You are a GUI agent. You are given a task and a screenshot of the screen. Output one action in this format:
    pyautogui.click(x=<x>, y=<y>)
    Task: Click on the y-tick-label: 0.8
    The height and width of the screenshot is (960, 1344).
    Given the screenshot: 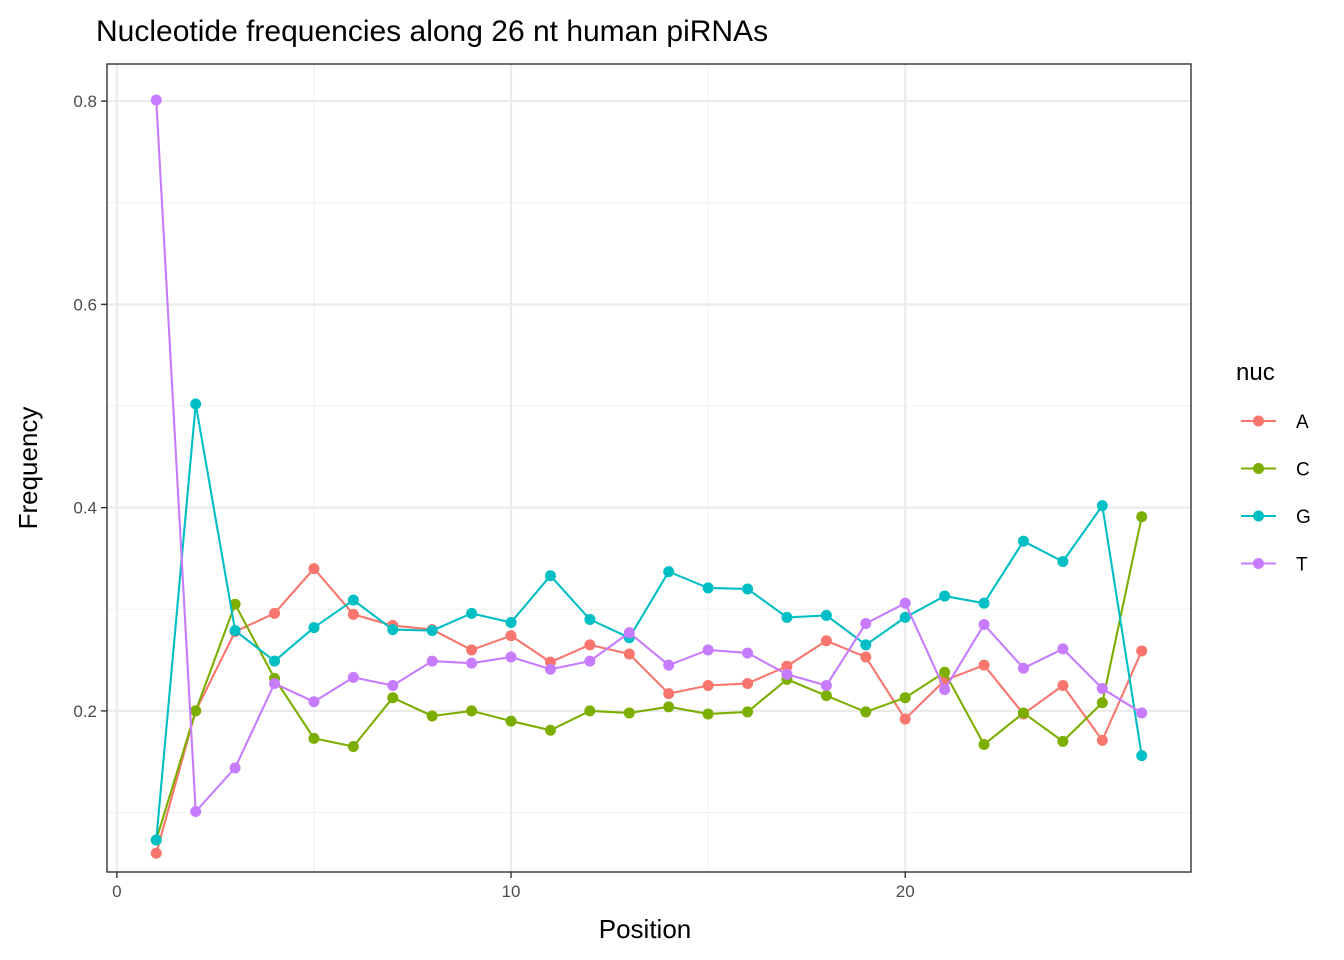 What is the action you would take?
    pyautogui.click(x=85, y=101)
    